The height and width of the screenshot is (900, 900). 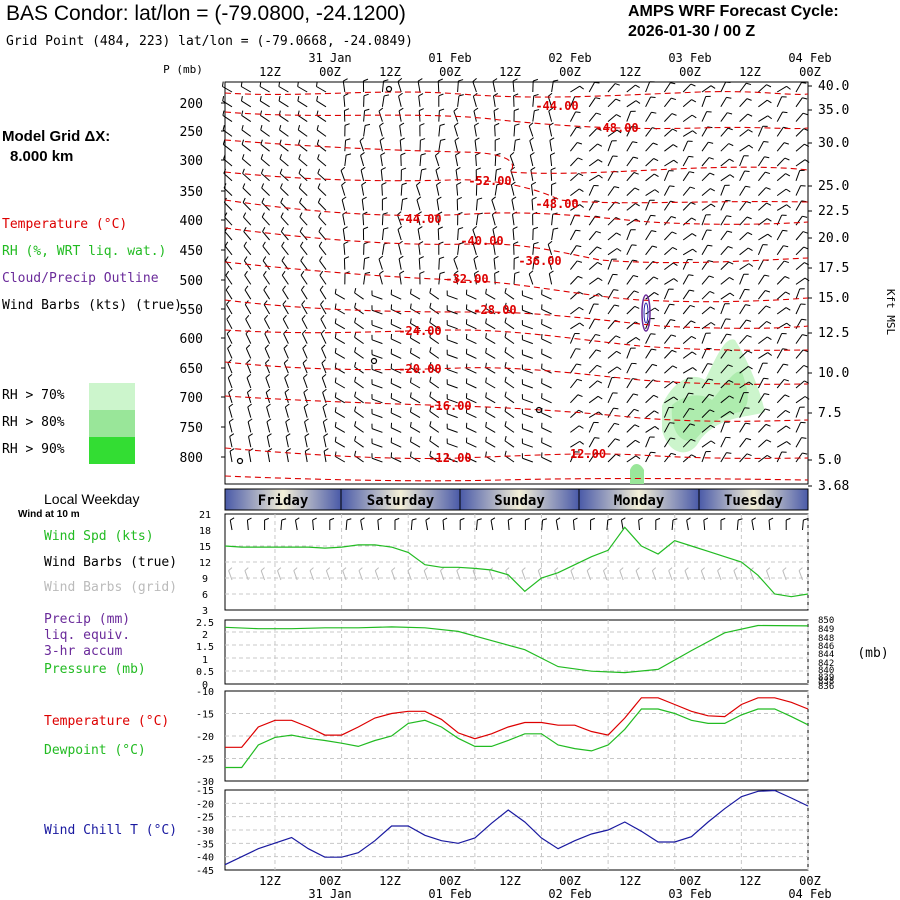 I want to click on pressure-tick-label: 844, so click(x=826, y=655).